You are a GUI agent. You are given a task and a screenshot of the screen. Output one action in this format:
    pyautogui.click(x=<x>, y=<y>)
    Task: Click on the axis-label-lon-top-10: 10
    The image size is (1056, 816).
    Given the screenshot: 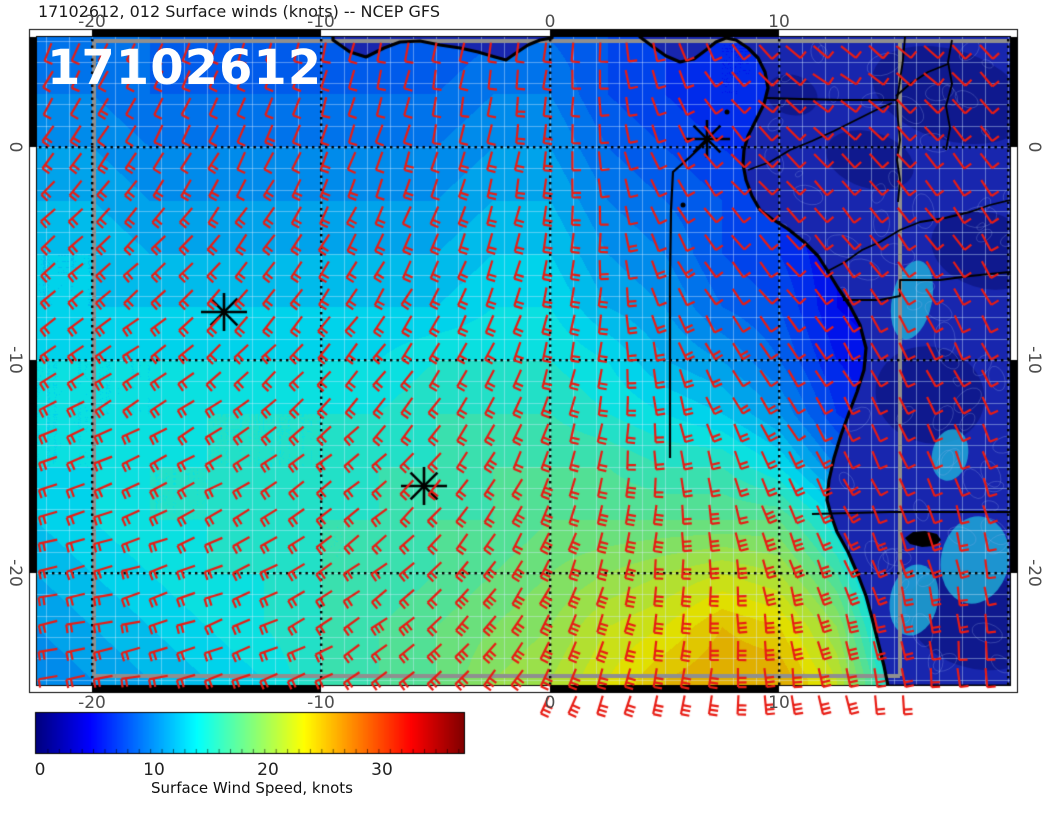 What is the action you would take?
    pyautogui.click(x=779, y=22)
    